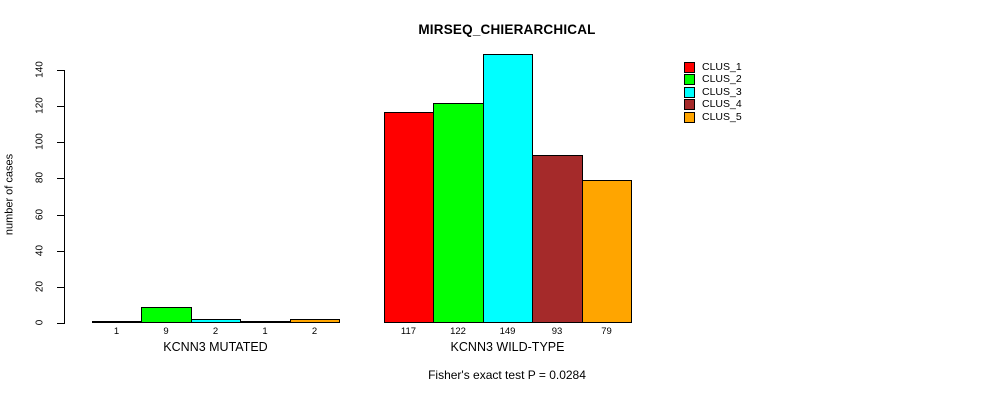 The height and width of the screenshot is (400, 990). Describe the element at coordinates (507, 347) in the screenshot. I see `group-label-kcnn3-wild-type: KCNN3 WILD-TYPE` at that location.